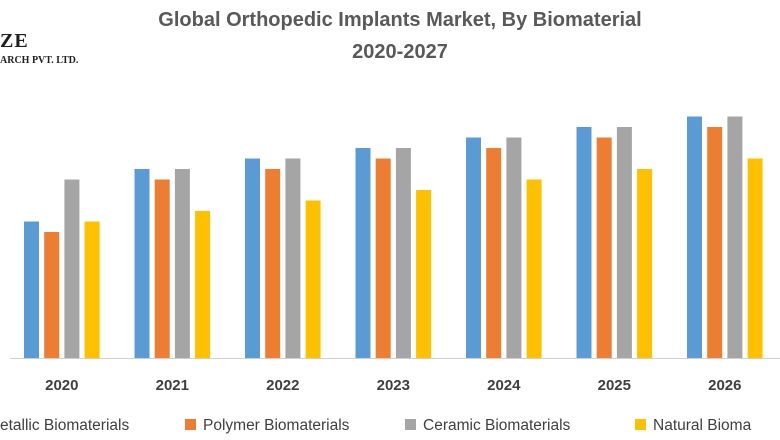  Describe the element at coordinates (172, 385) in the screenshot. I see `x-tick-label-2021: 2021` at that location.